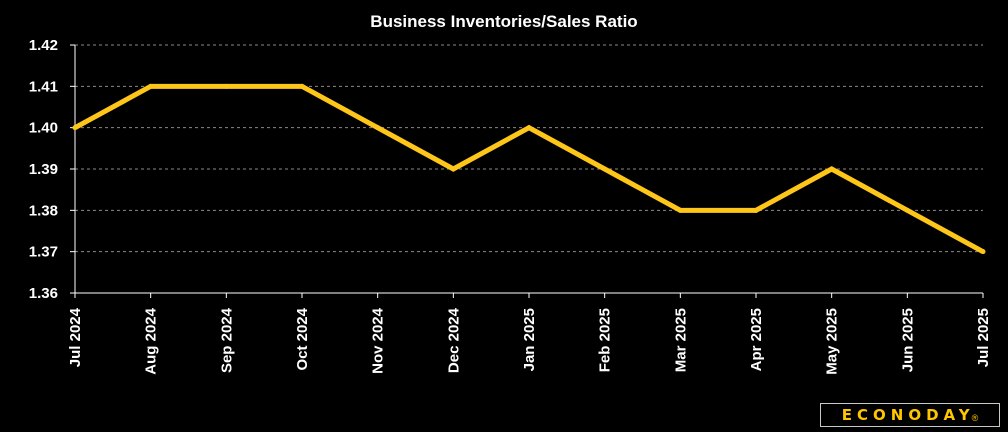  What do you see at coordinates (43, 86) in the screenshot?
I see `y-tick-label: 1.41` at bounding box center [43, 86].